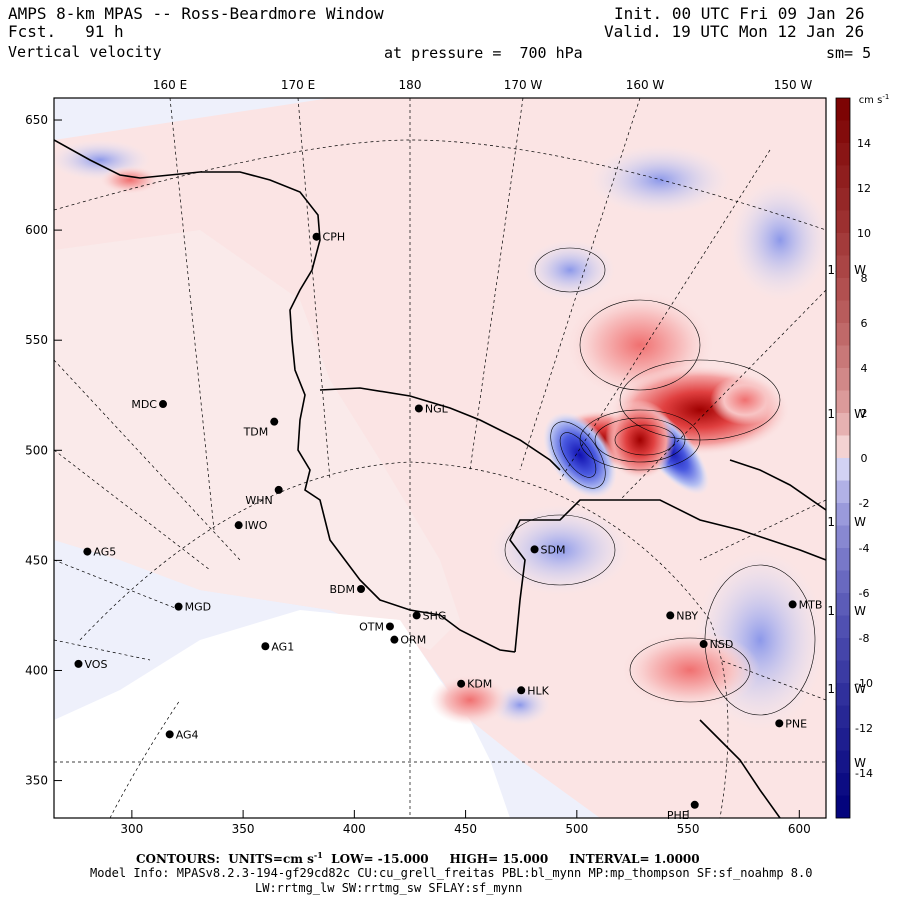 This screenshot has height=900, width=900. What do you see at coordinates (243, 829) in the screenshot?
I see `x-tick-label: 350` at bounding box center [243, 829].